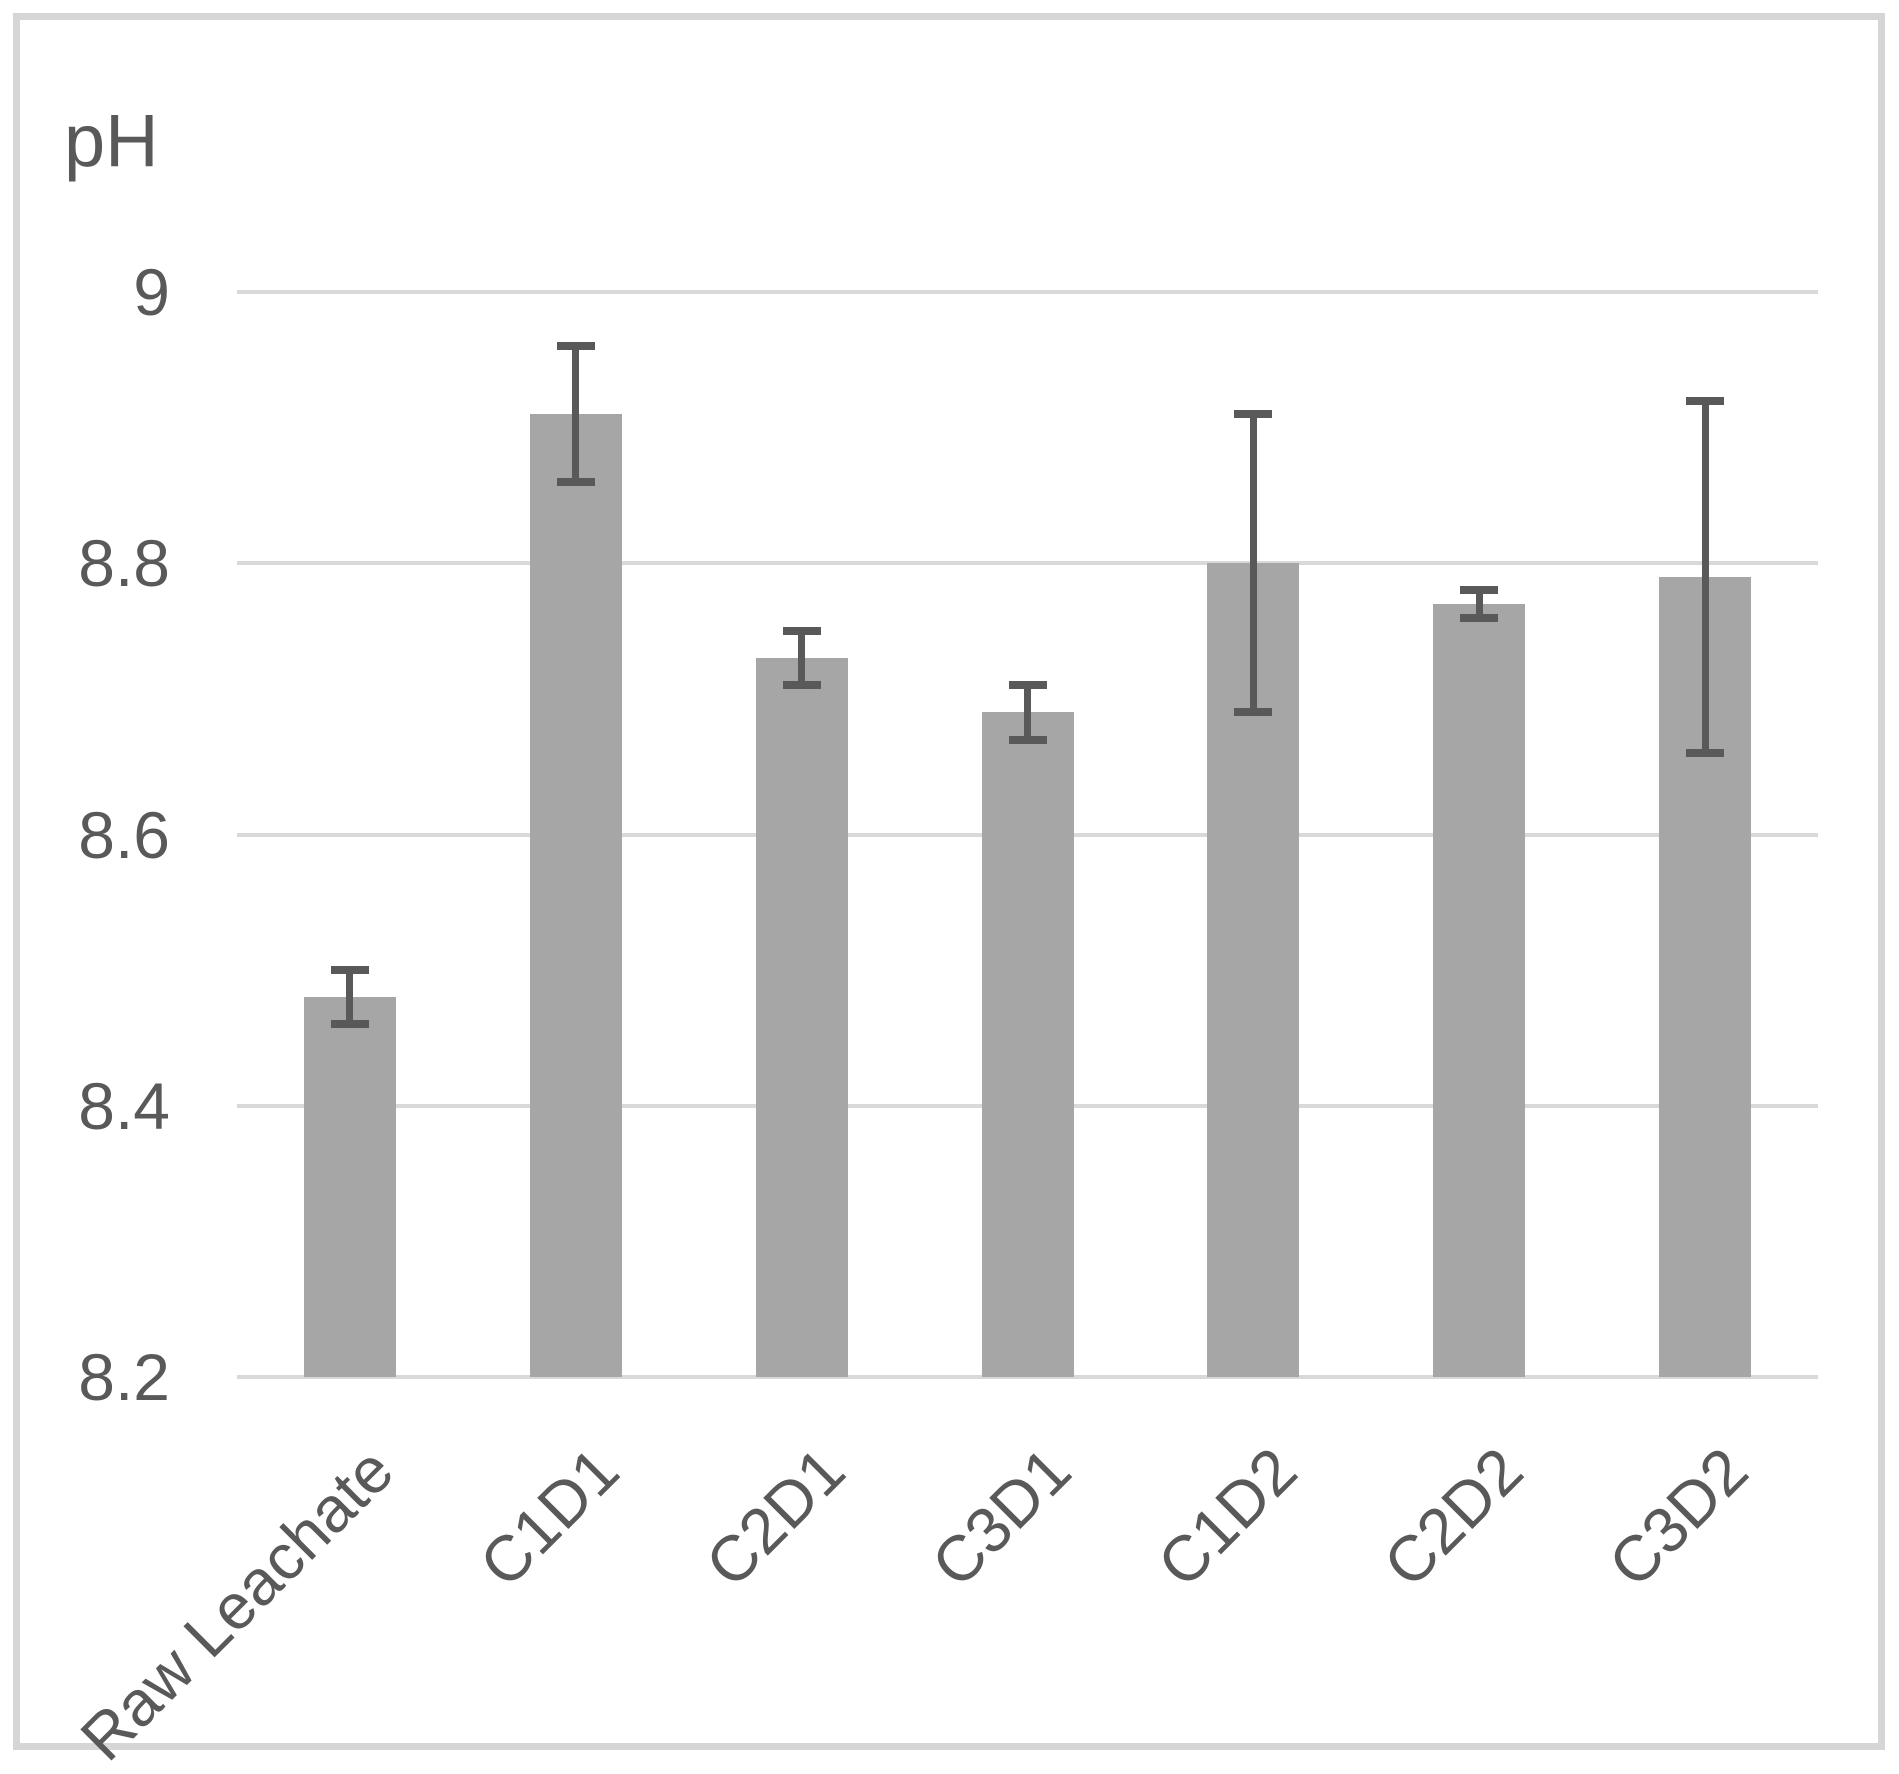 The image size is (1899, 1774). Describe the element at coordinates (236, 1603) in the screenshot. I see `x-tick-label-raw-leachate: Raw Leachate` at that location.